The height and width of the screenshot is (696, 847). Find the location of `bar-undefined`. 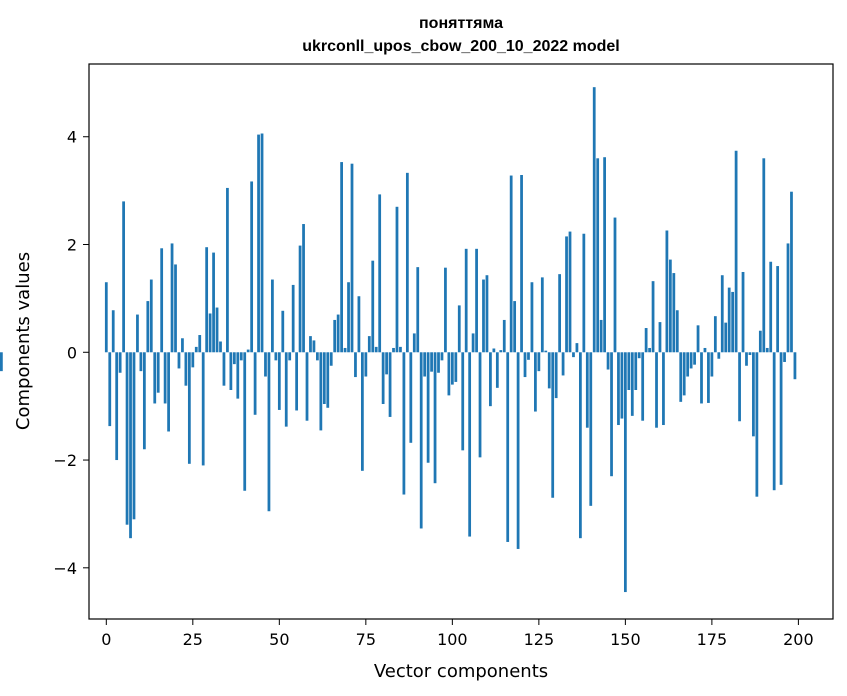

bar-undefined is located at coordinates (1, 362).